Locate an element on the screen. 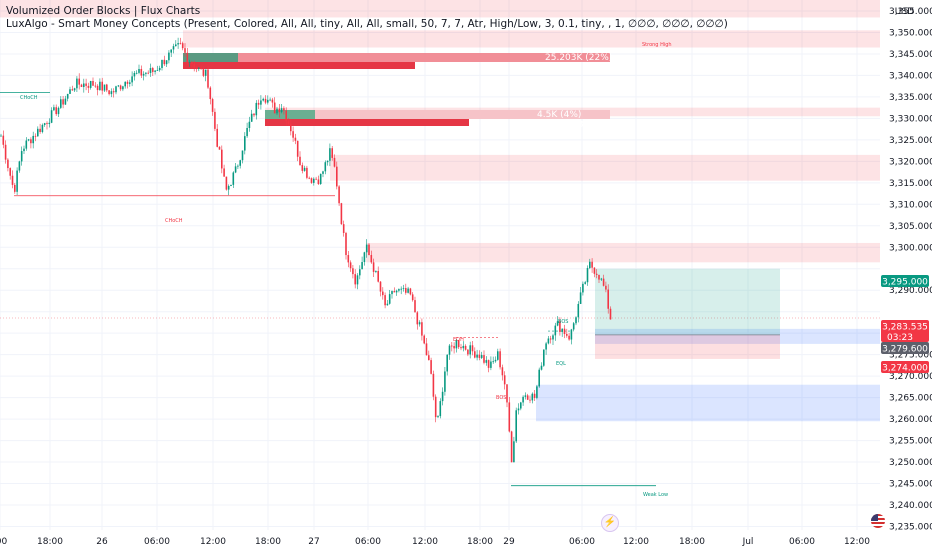 This screenshot has width=932, height=550. indicator-legend-1: Volumized Order Blocks | Flux Charts is located at coordinates (103, 11).